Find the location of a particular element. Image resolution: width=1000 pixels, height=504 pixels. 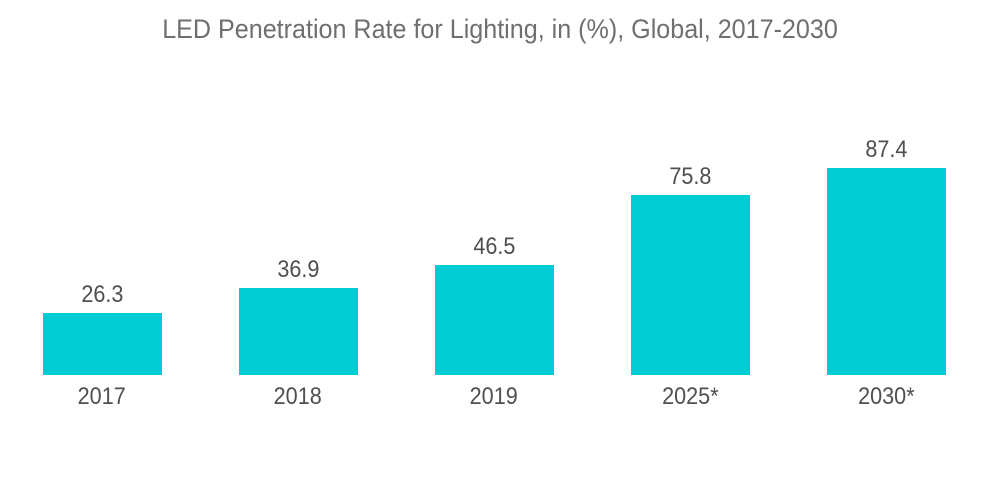

bar-column: 87.4 2030* is located at coordinates (886, 272).